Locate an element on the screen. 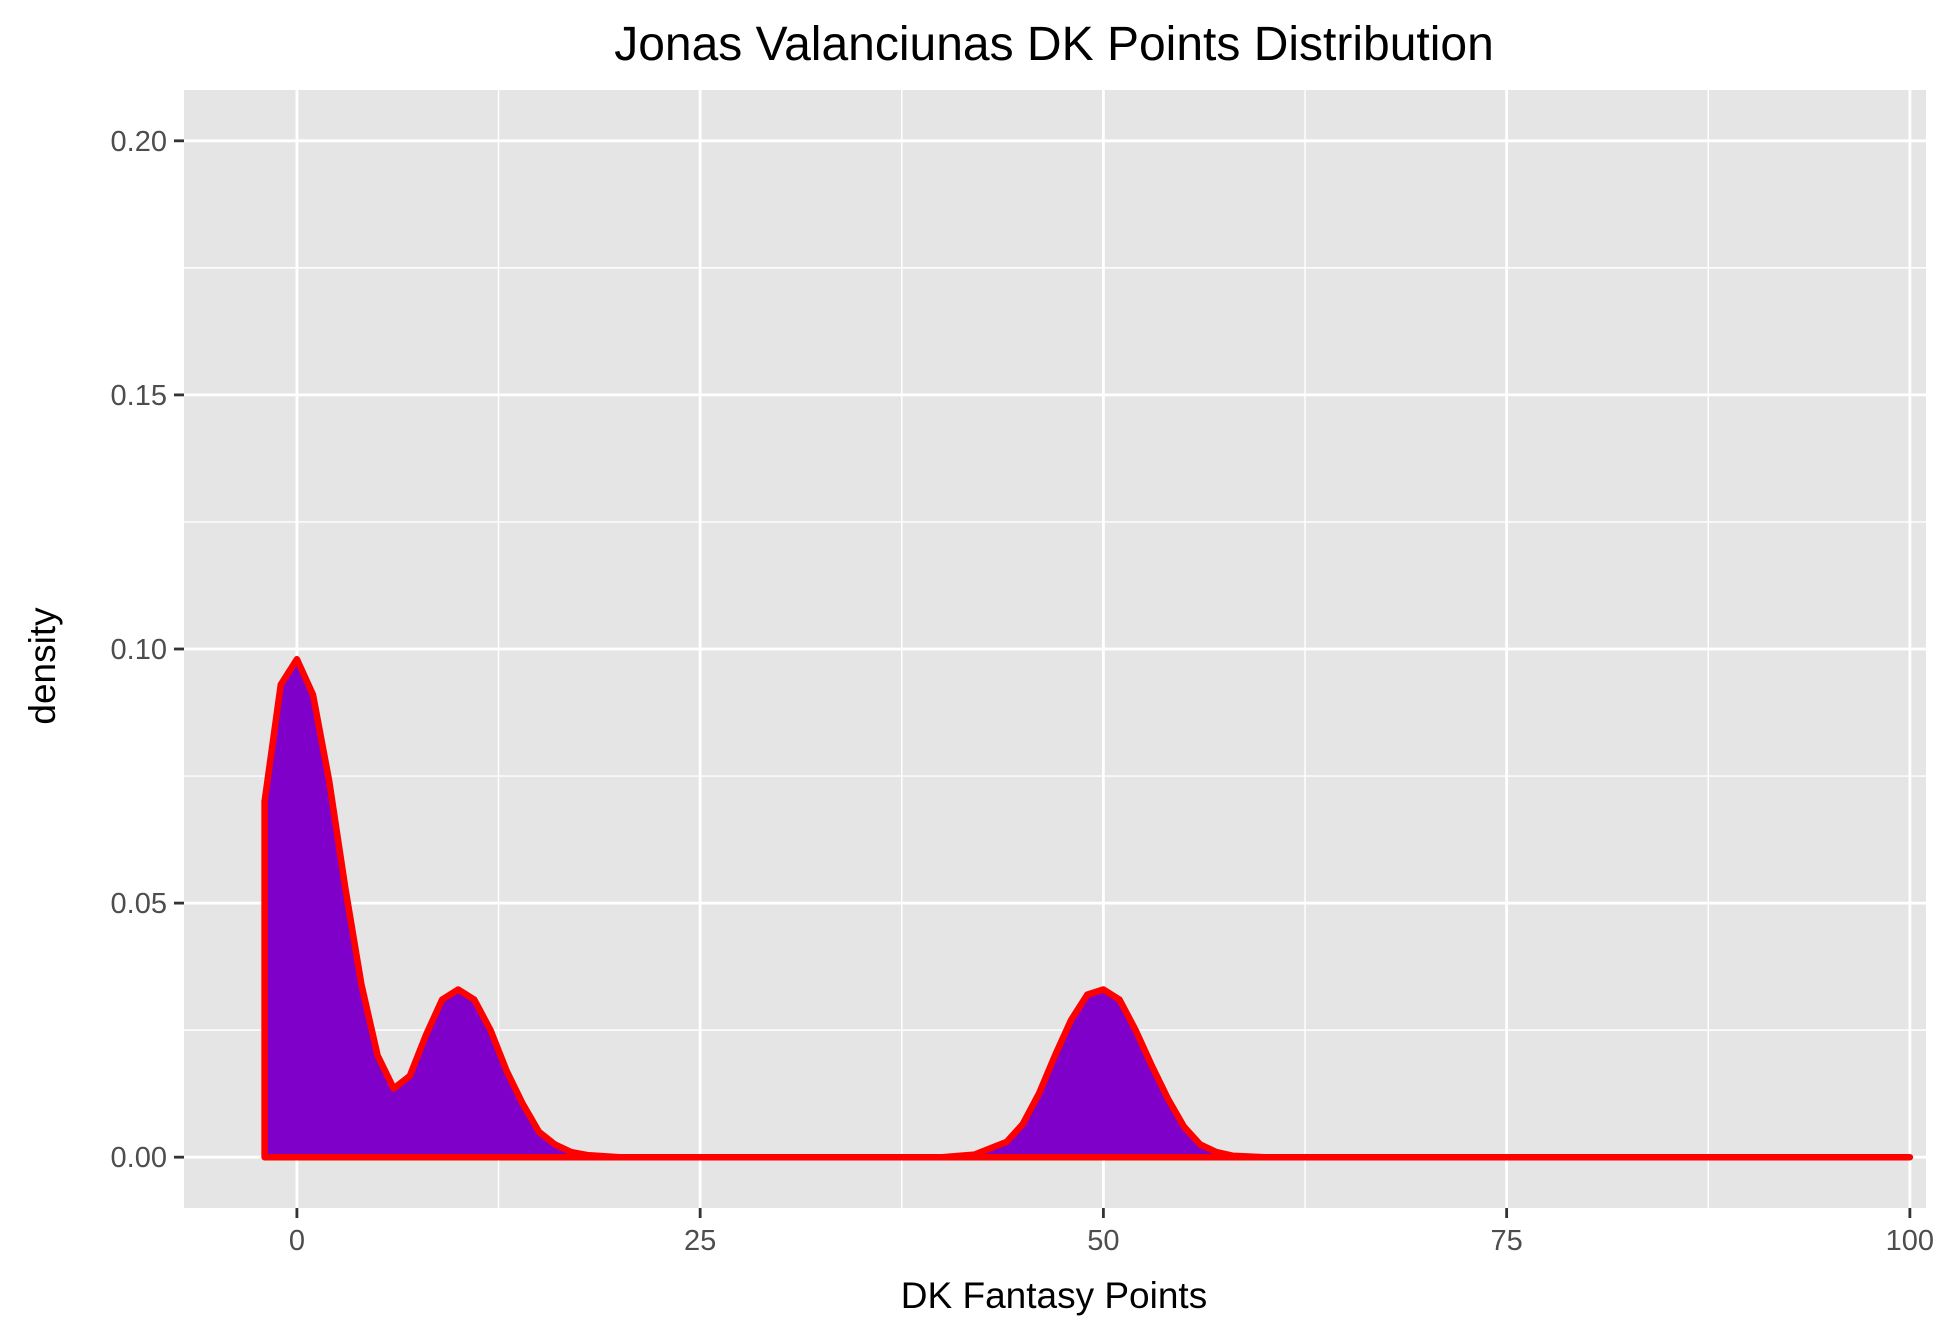 The image size is (1941, 1341). x-tick-label: 75 is located at coordinates (1506, 1241).